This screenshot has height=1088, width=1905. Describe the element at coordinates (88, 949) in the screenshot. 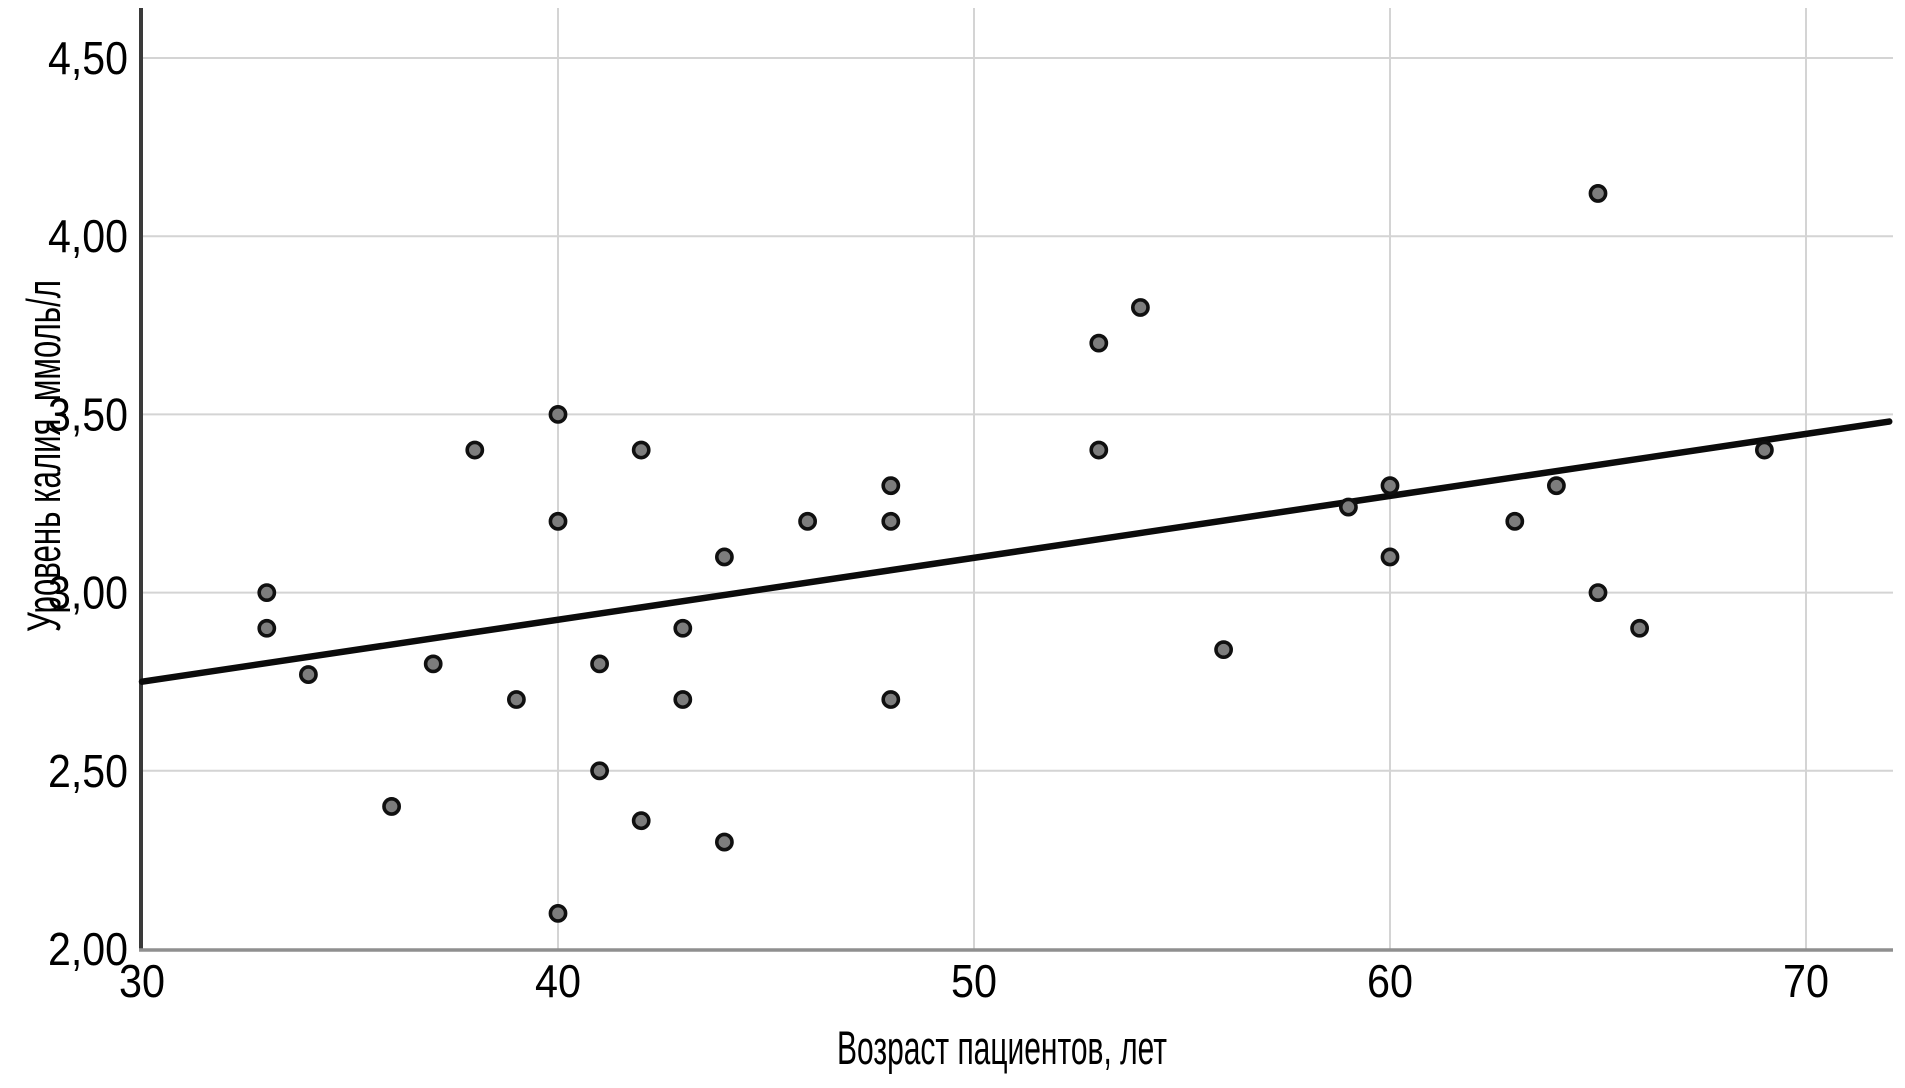

I see `y-tick-label: 2,00` at that location.